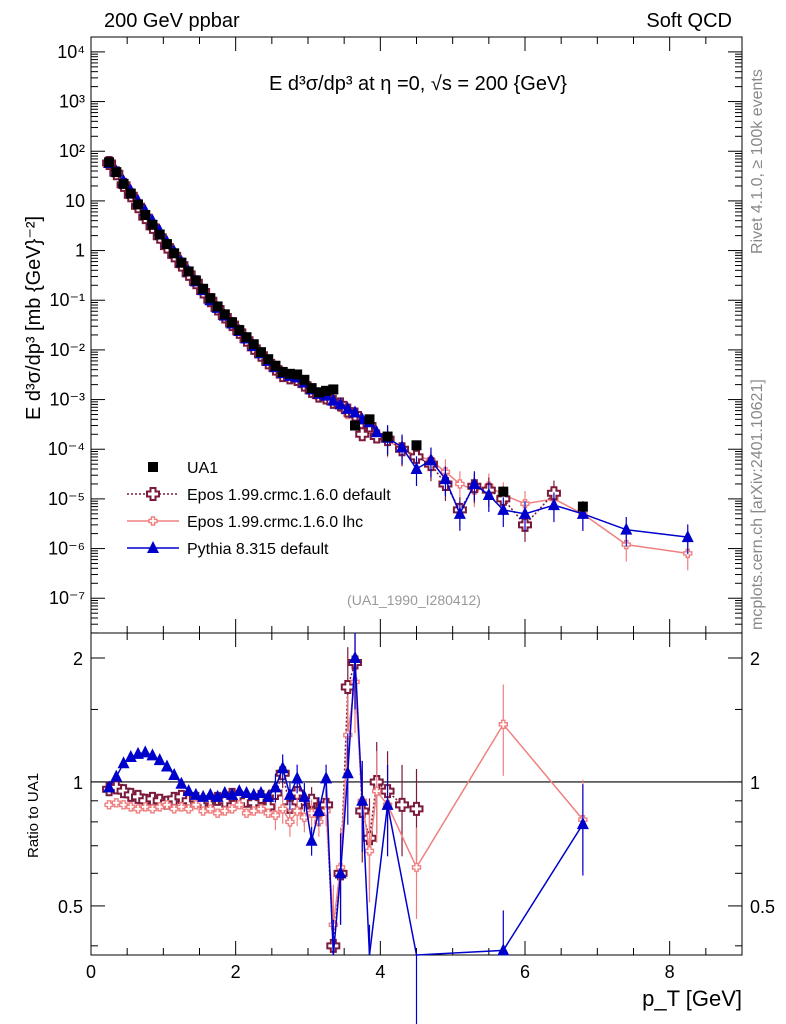 This screenshot has height=1024, width=786. Describe the element at coordinates (72, 102) in the screenshot. I see `y-tick-label: 10³` at that location.